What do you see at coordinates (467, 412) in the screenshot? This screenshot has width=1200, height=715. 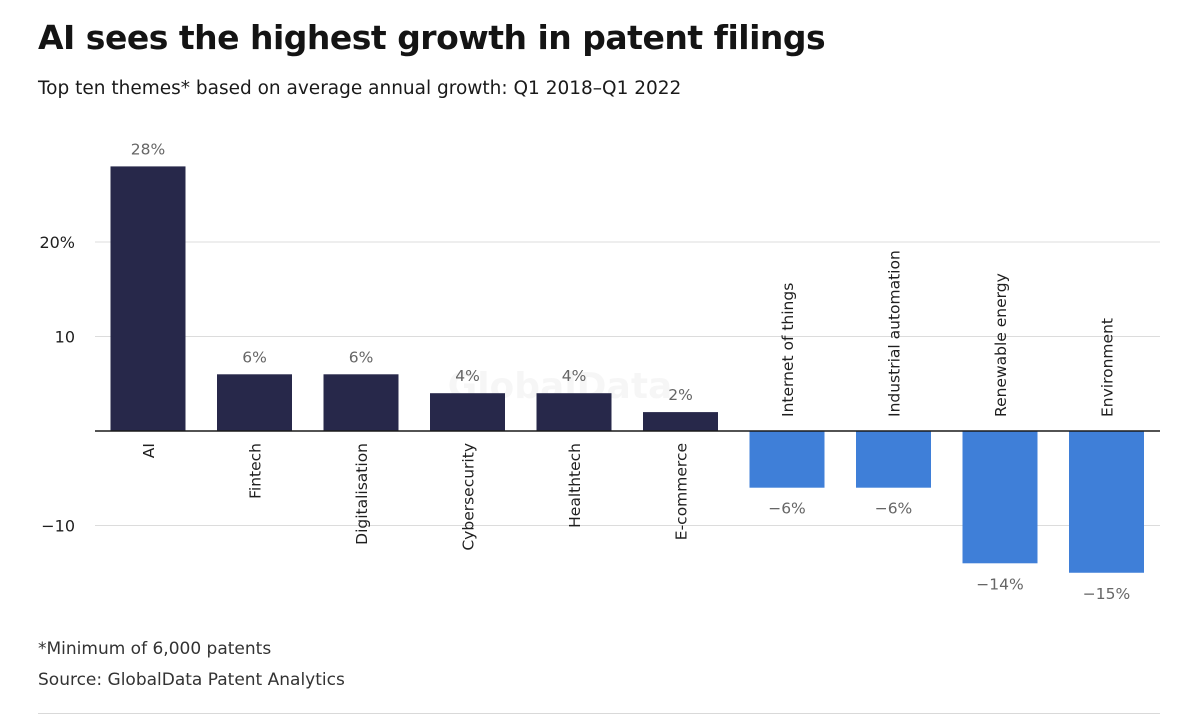 I see `bar-cybersecurity` at bounding box center [467, 412].